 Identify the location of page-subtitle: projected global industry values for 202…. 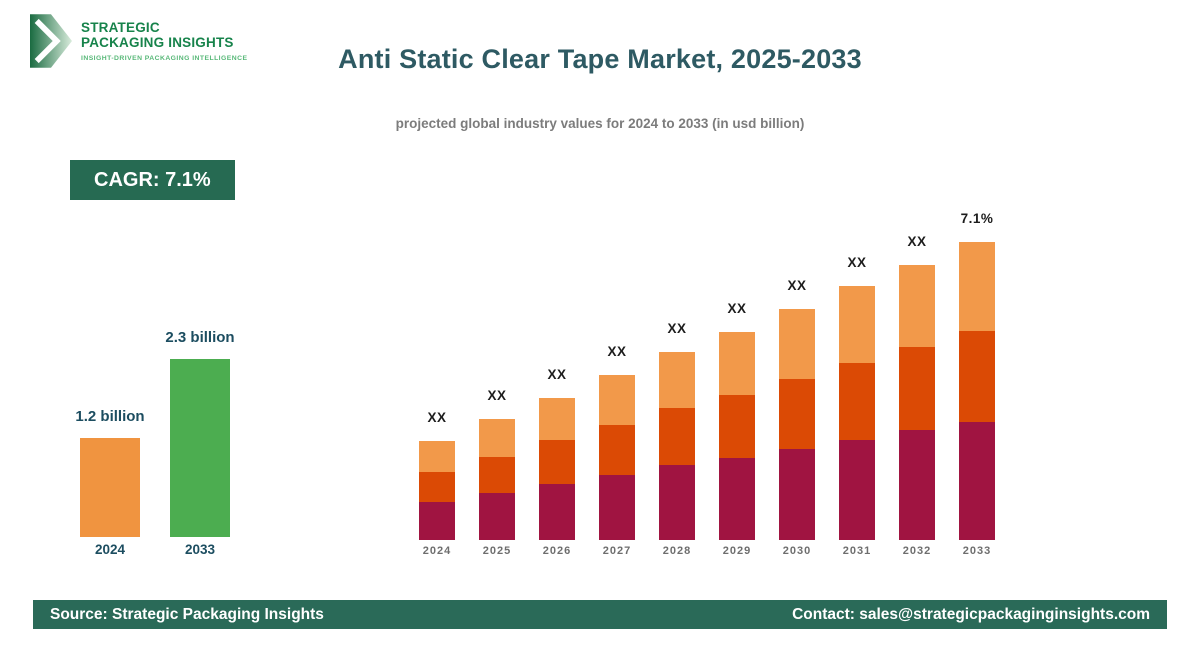
(600, 123).